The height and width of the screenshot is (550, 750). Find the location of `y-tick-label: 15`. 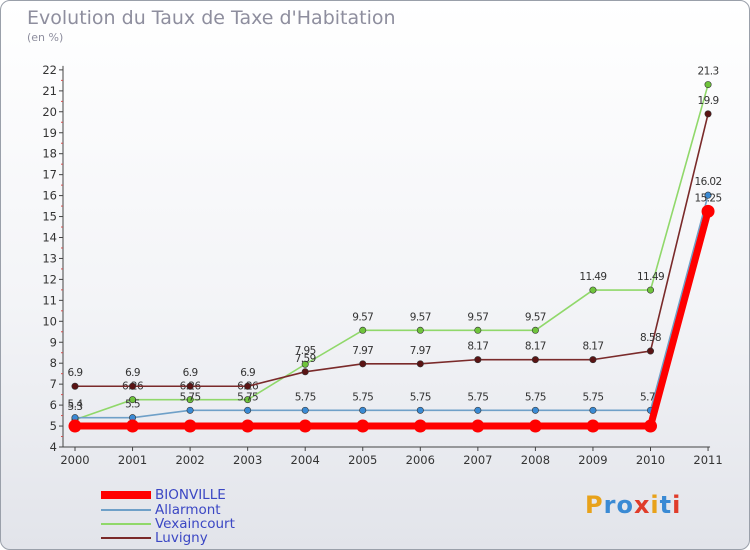

y-tick-label: 15 is located at coordinates (49, 217).